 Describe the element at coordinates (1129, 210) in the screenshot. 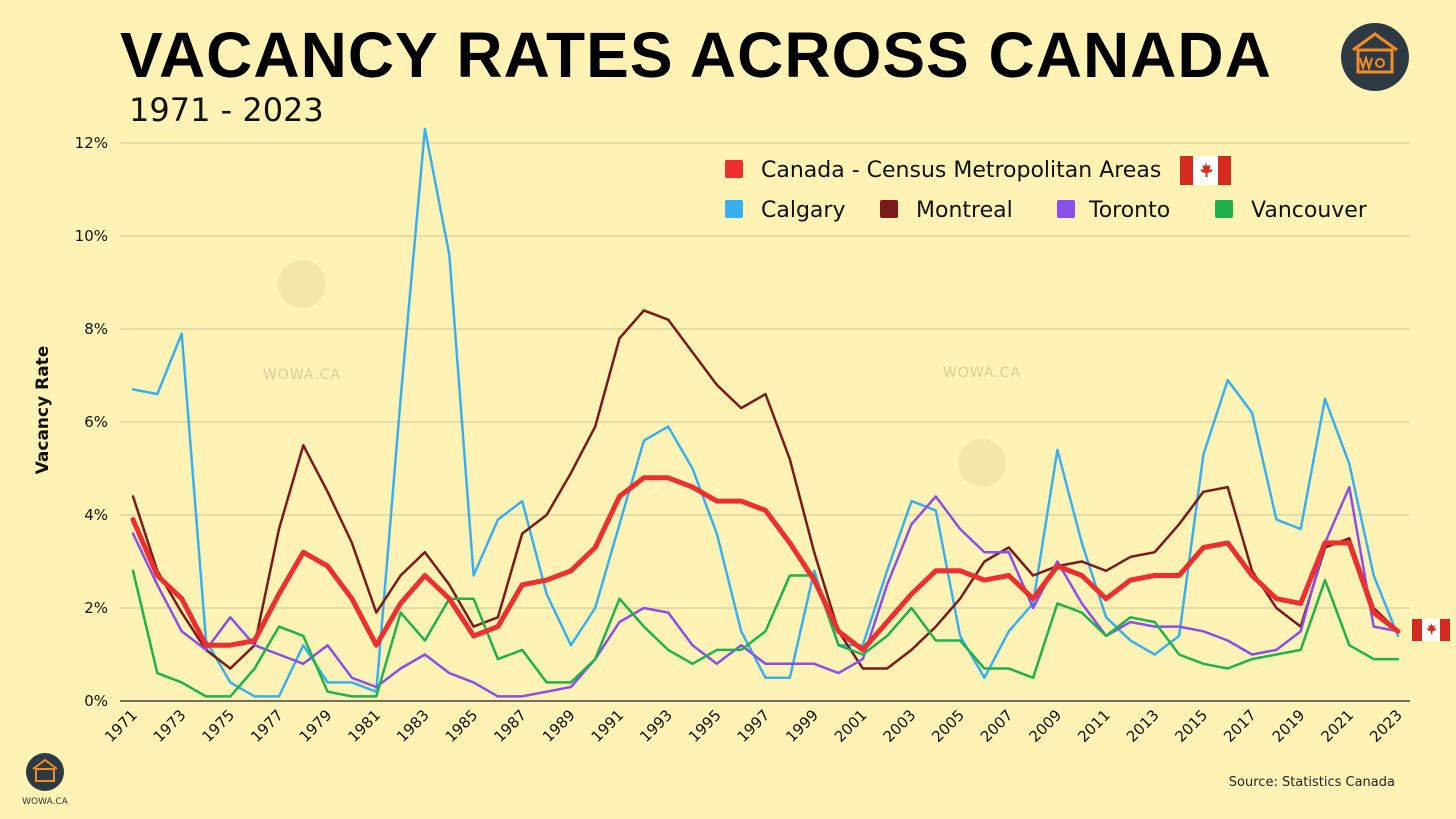

I see `legend-label-toronto: Toronto` at that location.